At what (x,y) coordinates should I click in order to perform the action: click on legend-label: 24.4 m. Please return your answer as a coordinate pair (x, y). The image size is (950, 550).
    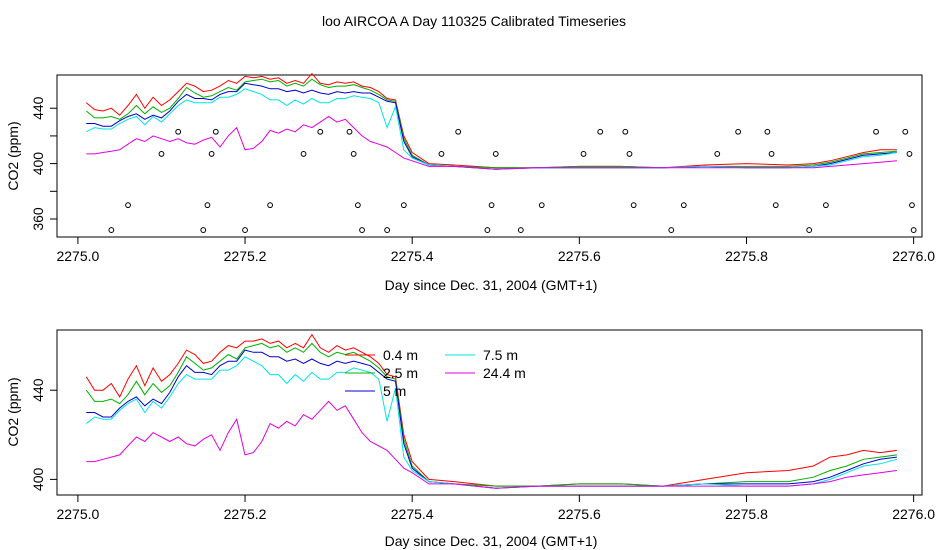
    Looking at the image, I should click on (504, 373).